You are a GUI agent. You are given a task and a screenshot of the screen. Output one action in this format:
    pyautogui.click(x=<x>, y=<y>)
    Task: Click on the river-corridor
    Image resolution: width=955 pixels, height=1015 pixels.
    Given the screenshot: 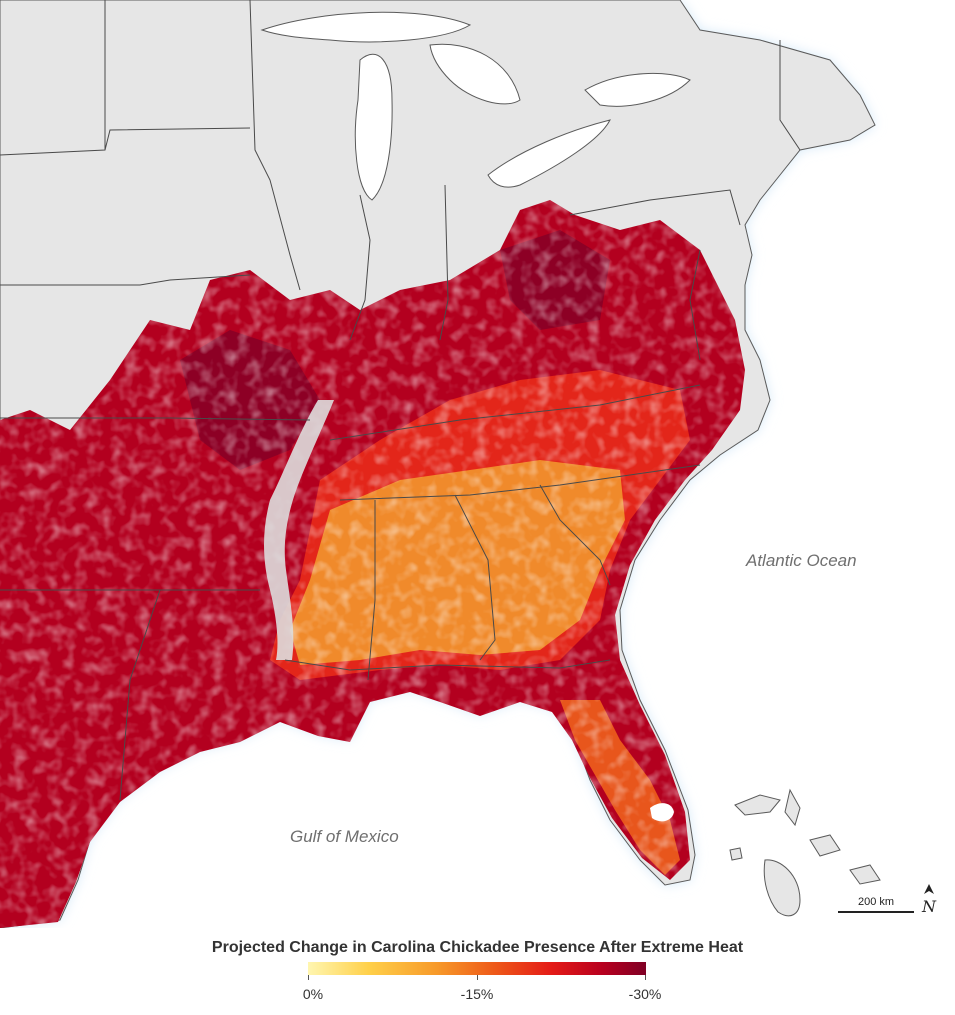 What is the action you would take?
    pyautogui.click(x=299, y=530)
    